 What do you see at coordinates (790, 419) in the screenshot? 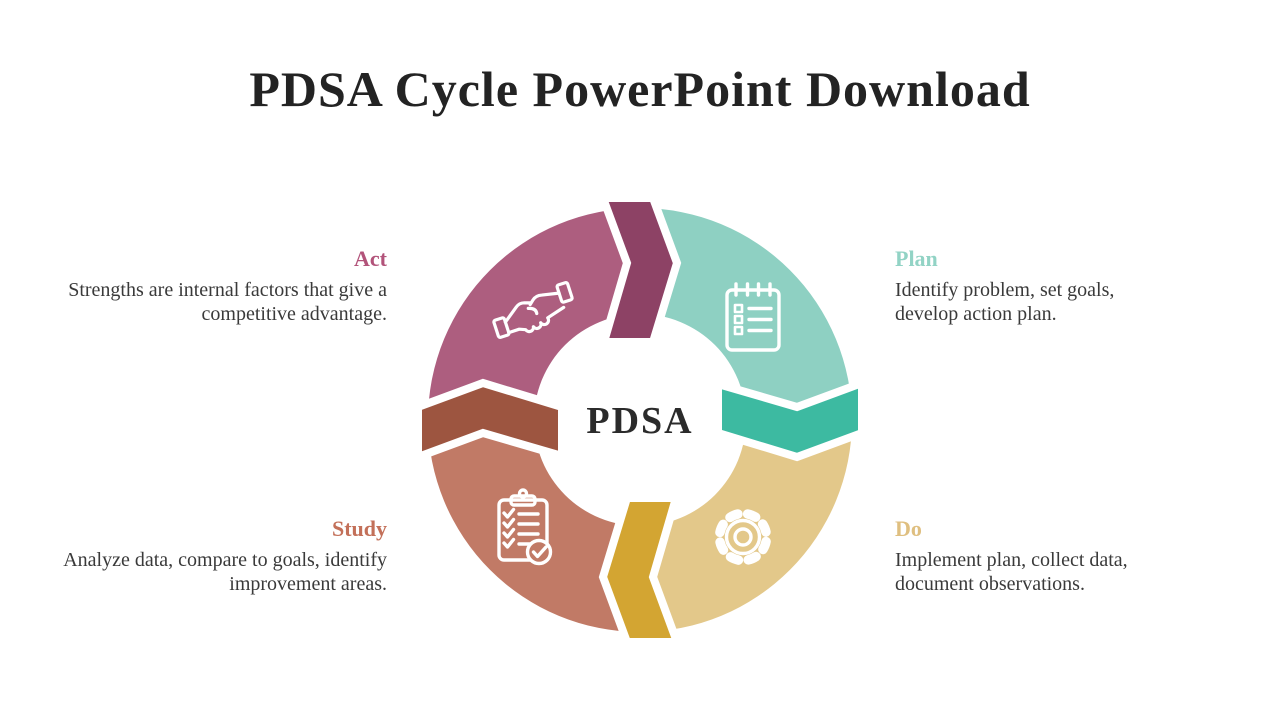
I see `plan-arrow` at bounding box center [790, 419].